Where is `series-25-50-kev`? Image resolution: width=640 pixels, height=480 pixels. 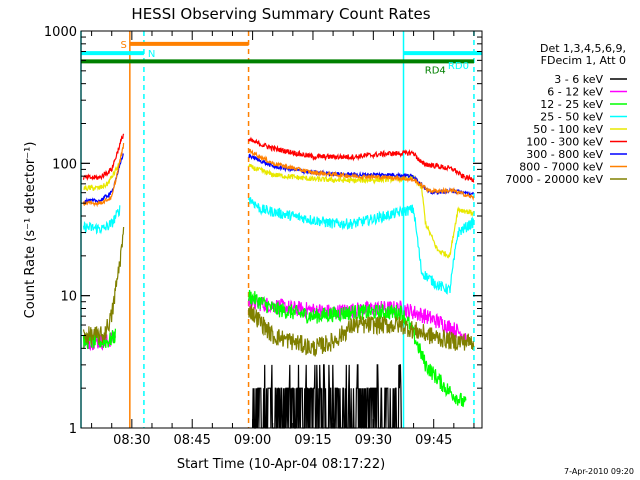 series-25-50-kev is located at coordinates (278, 246).